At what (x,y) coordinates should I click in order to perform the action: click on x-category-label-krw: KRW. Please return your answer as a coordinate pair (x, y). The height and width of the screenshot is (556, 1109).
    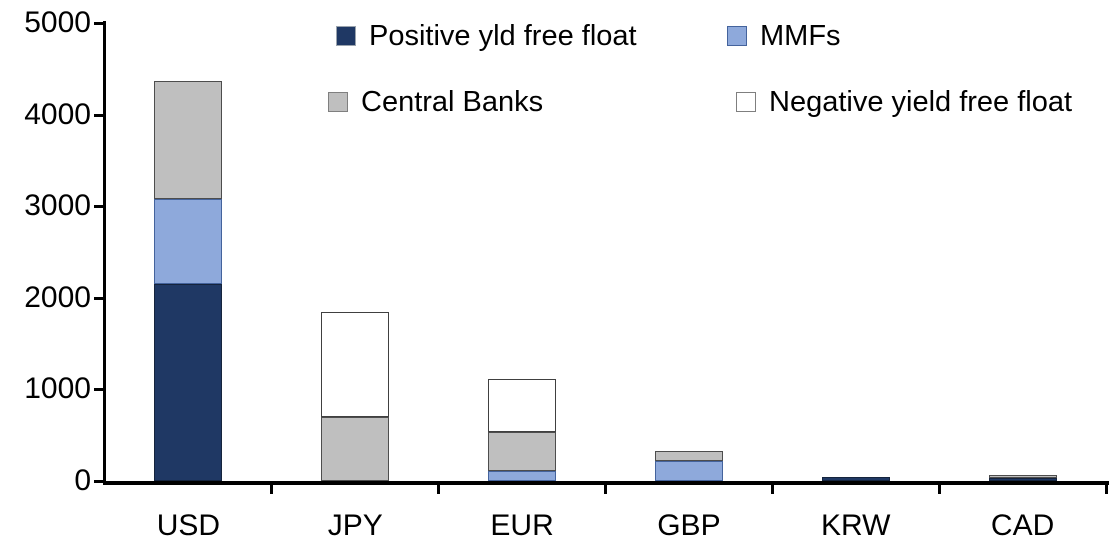
    Looking at the image, I should click on (856, 525).